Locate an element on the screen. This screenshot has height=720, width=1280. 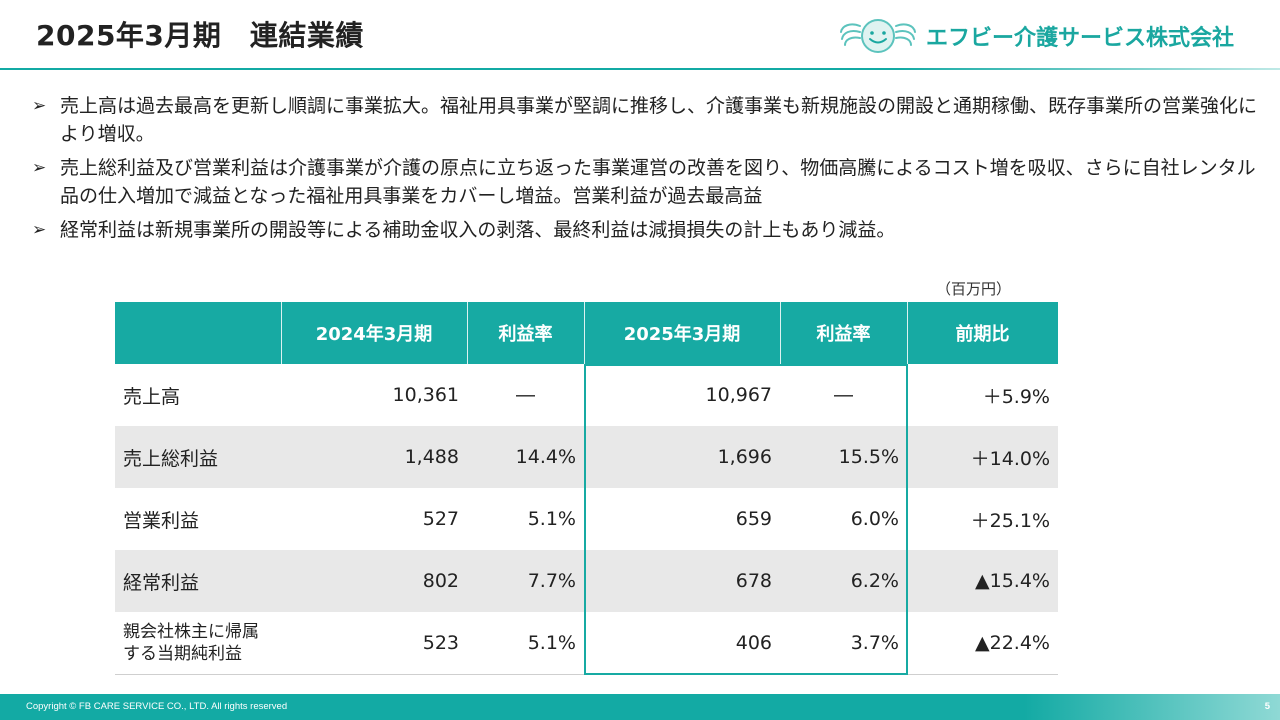
table-row: 経常利益 802 7.7% 678 6.2% ▲15.4% is located at coordinates (586, 581).